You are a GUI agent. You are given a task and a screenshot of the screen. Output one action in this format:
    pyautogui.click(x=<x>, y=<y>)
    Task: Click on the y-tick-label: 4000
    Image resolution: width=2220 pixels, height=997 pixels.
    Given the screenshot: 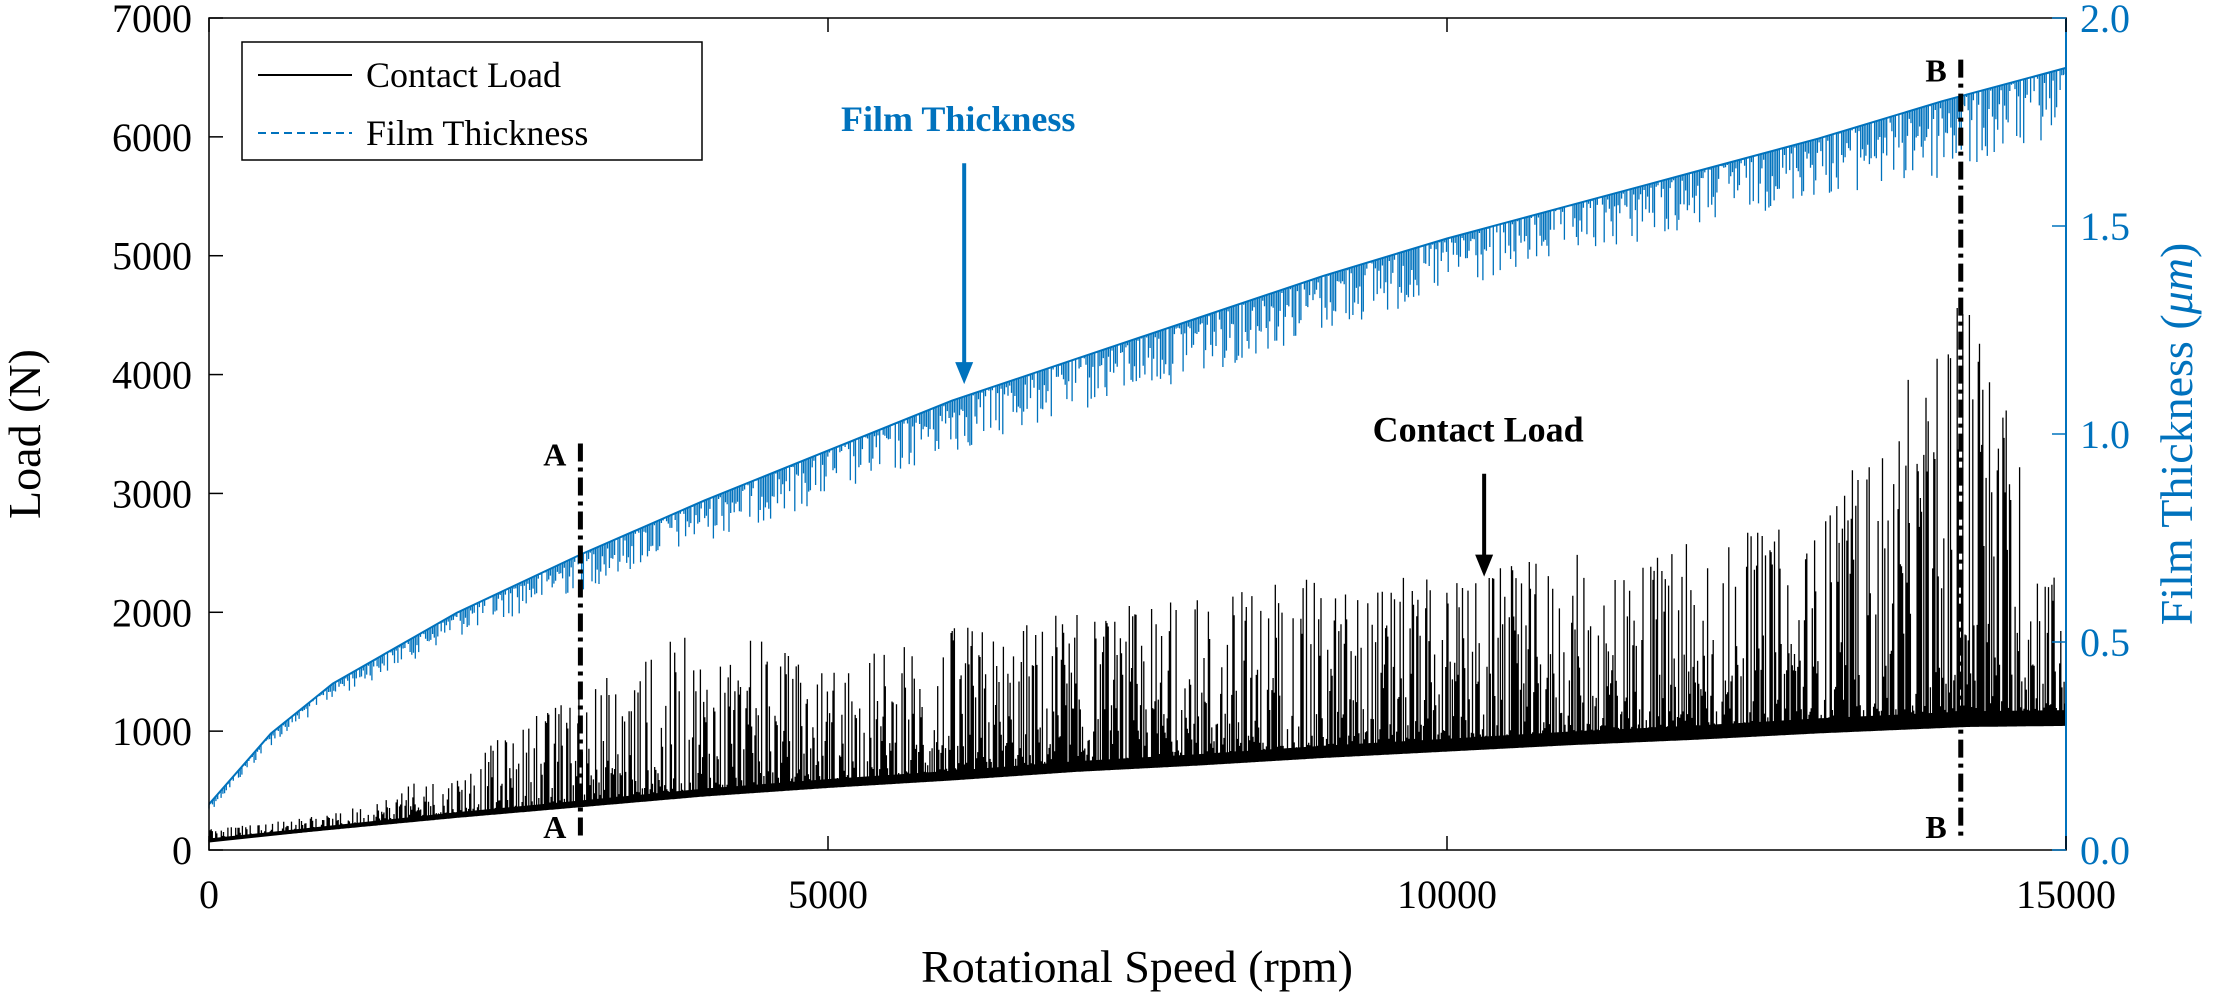 What is the action you would take?
    pyautogui.click(x=152, y=375)
    